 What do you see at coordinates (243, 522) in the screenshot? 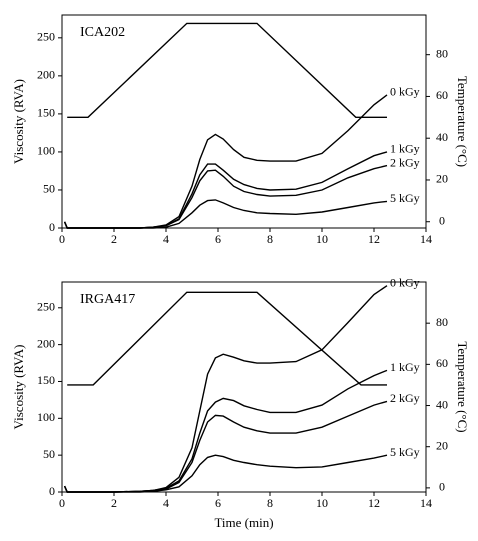
I see `x-axis-label: Time (min)` at bounding box center [243, 522].